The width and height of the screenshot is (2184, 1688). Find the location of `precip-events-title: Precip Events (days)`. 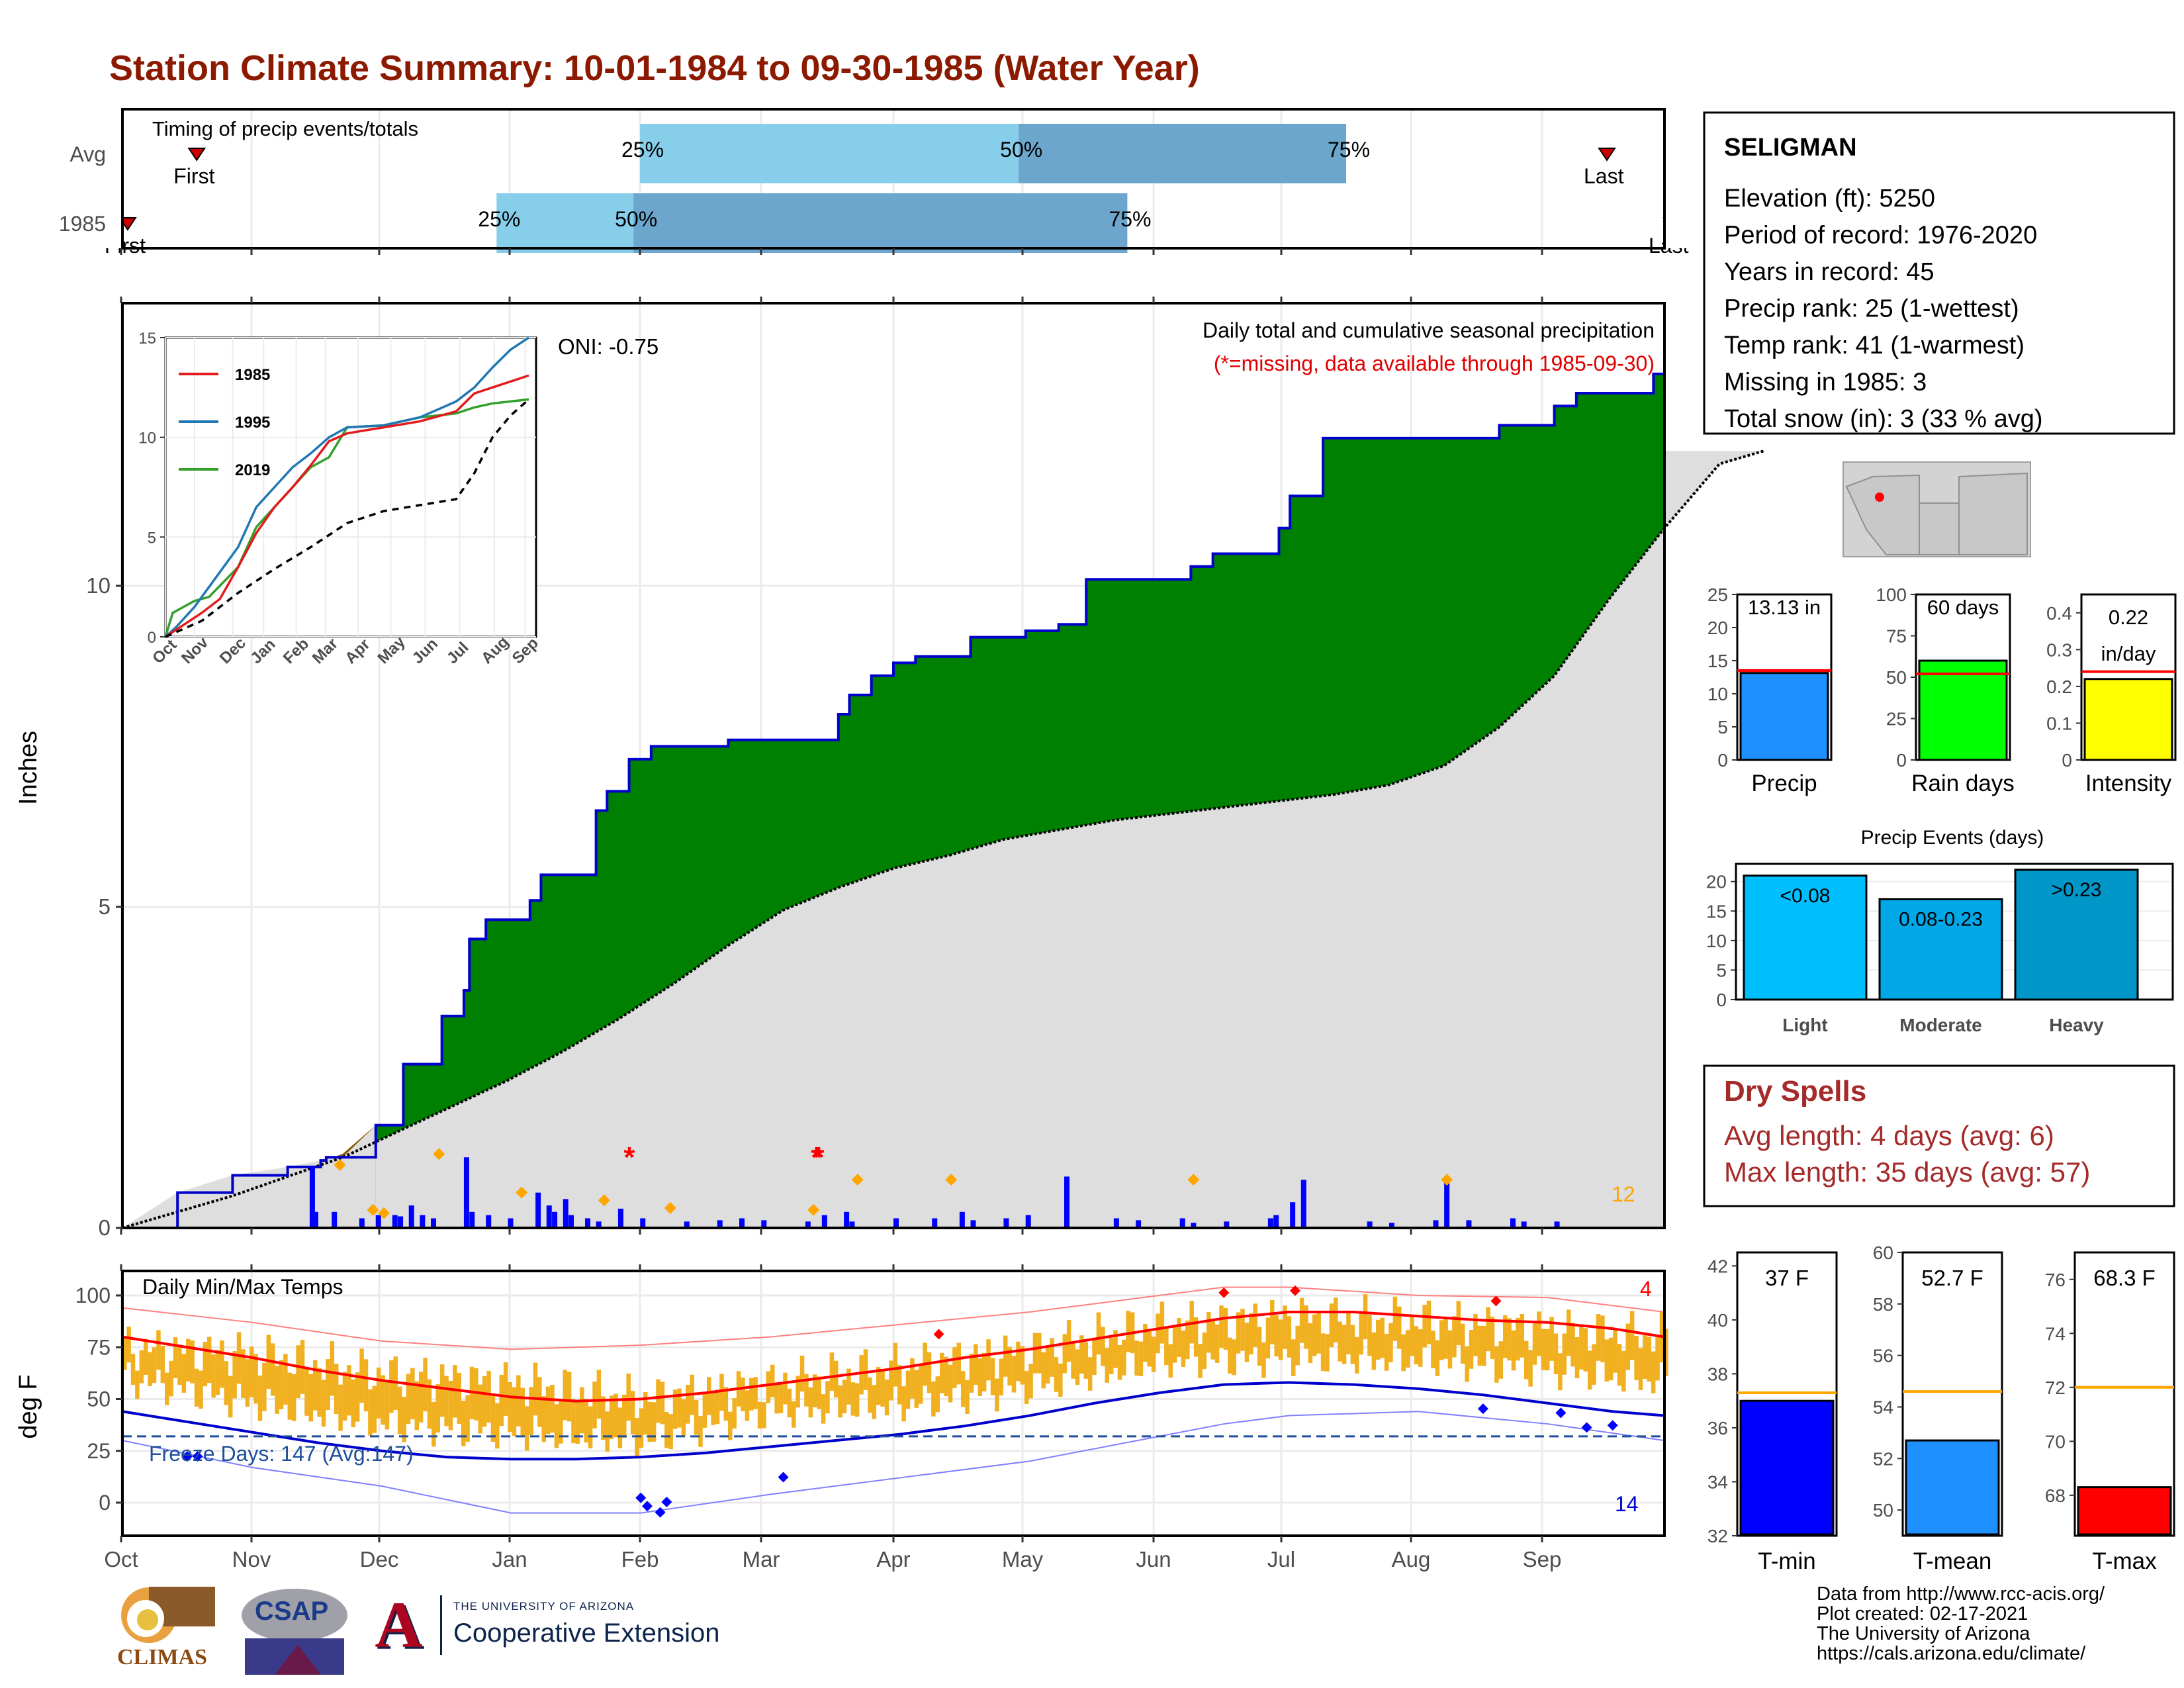

precip-events-title: Precip Events (days) is located at coordinates (1952, 838).